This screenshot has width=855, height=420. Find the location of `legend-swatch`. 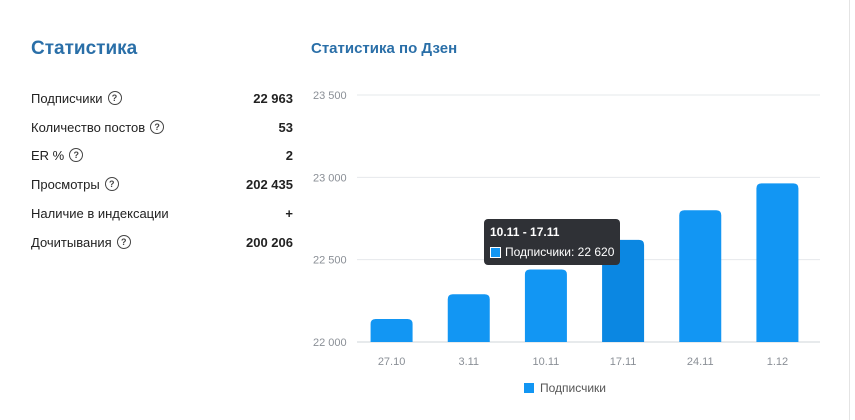

legend-swatch is located at coordinates (529, 388).